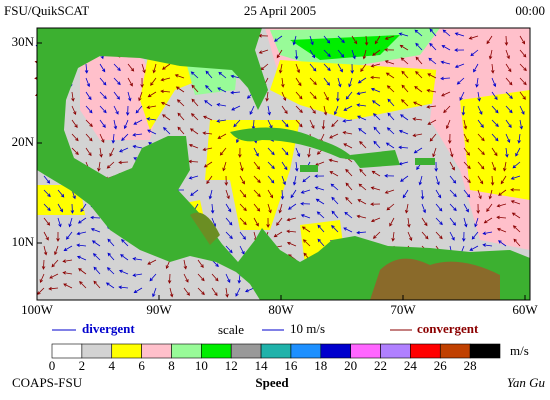 This screenshot has height=400, width=550. Describe the element at coordinates (23, 241) in the screenshot. I see `lat-label: 10N` at that location.